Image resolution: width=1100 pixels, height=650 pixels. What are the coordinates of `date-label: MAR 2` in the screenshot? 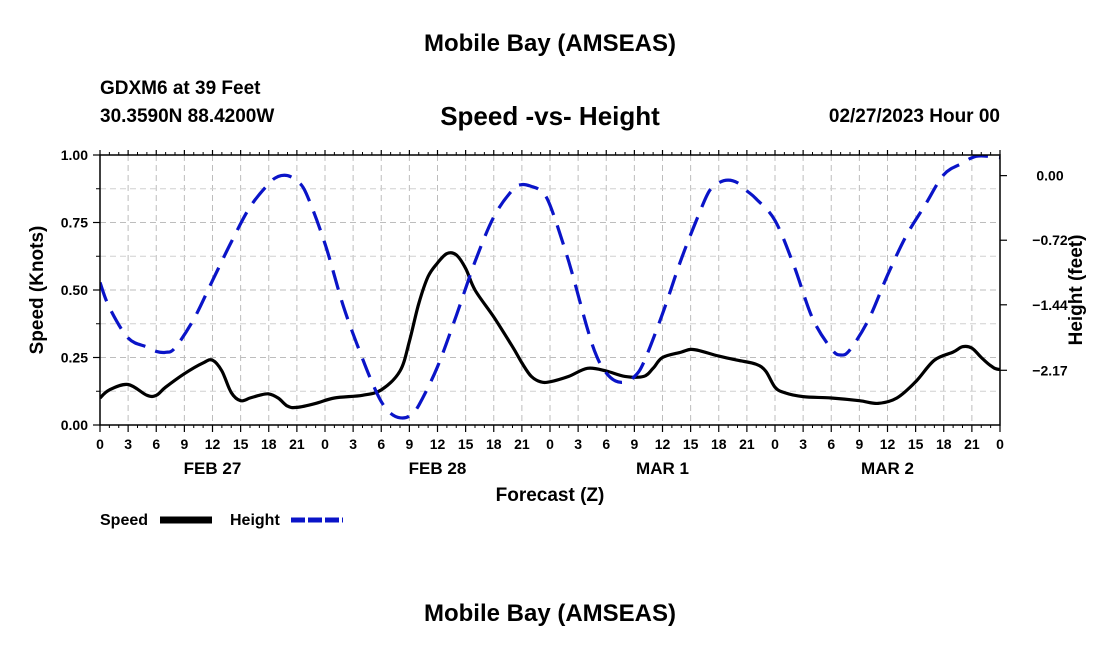 It's located at (887, 468).